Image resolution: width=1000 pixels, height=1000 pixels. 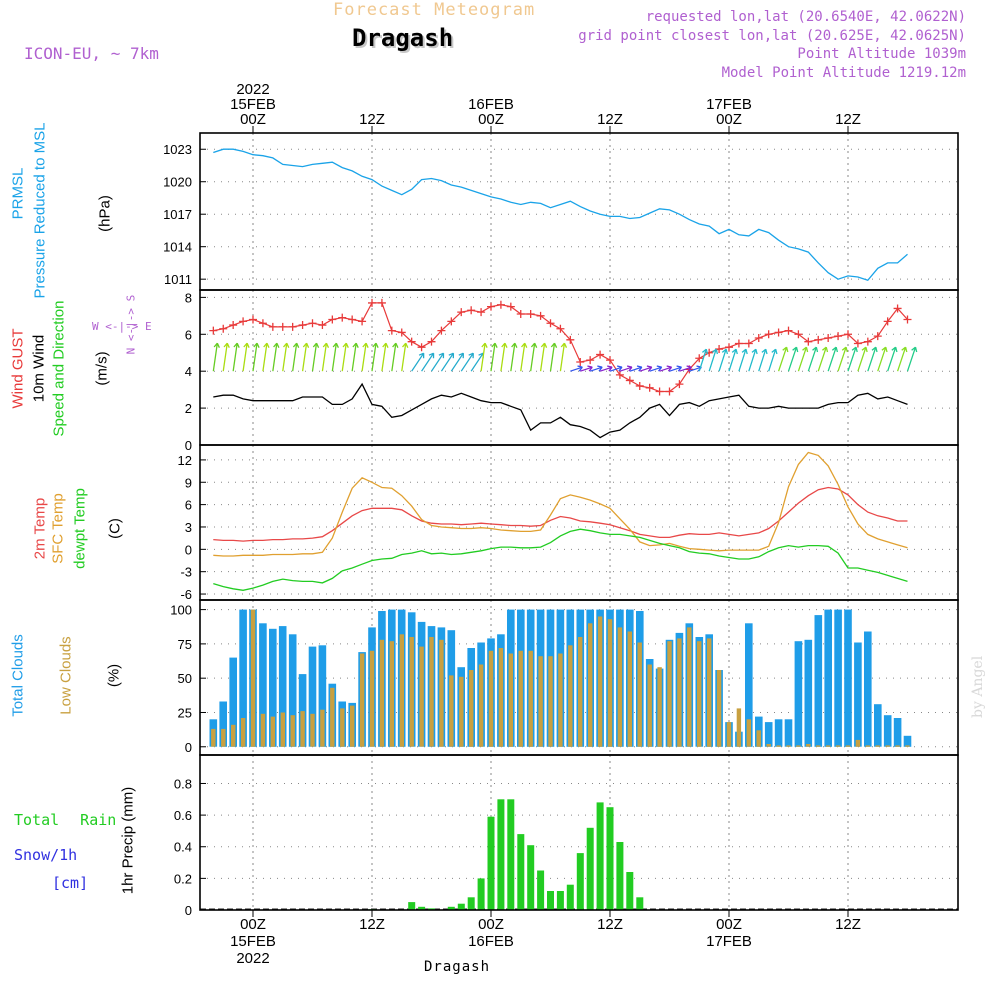 I want to click on ytick-label: 25, so click(x=185, y=712).